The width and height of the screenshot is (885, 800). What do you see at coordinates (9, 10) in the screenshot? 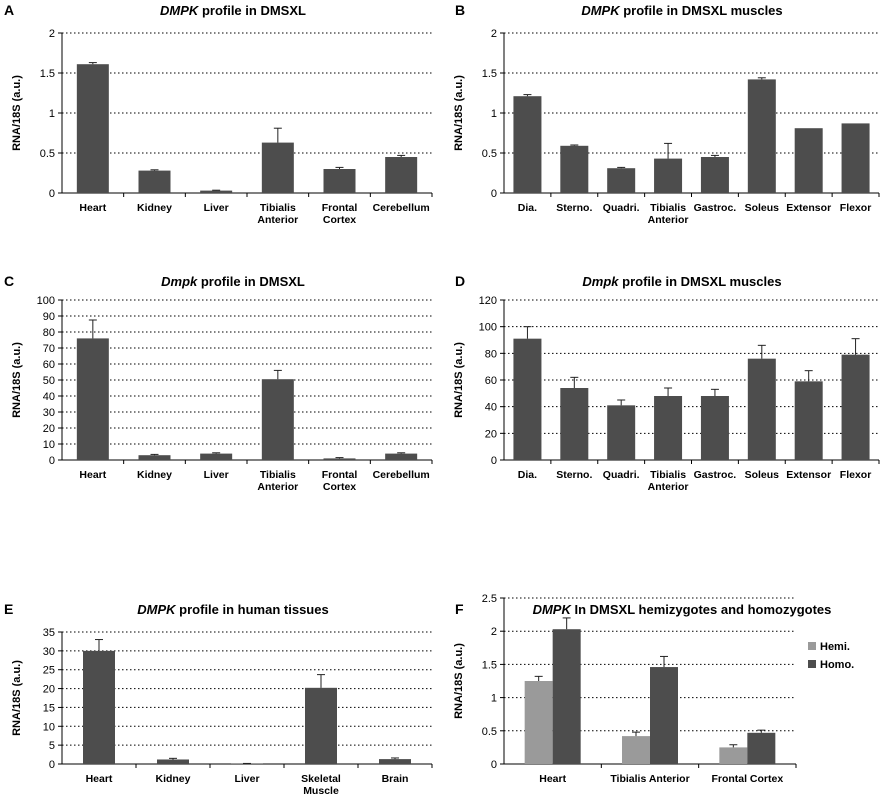
I see `panel-letter: A` at bounding box center [9, 10].